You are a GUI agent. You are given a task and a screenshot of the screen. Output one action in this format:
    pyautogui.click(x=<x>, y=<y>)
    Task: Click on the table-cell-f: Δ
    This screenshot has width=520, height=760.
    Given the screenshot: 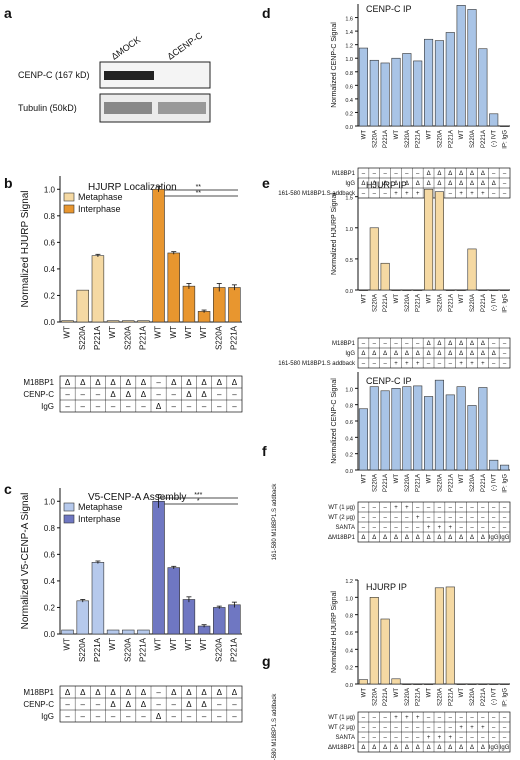 What is the action you would take?
    pyautogui.click(x=472, y=538)
    